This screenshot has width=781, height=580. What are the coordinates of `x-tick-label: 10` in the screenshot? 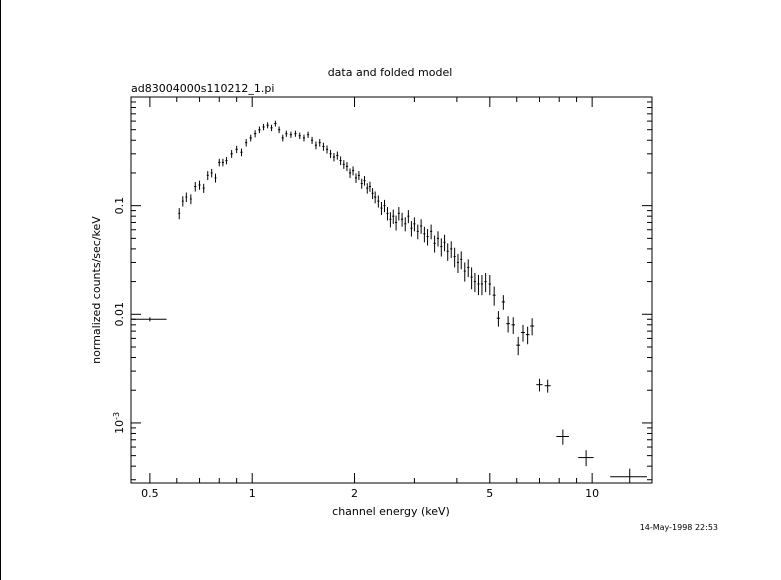 It's located at (592, 493).